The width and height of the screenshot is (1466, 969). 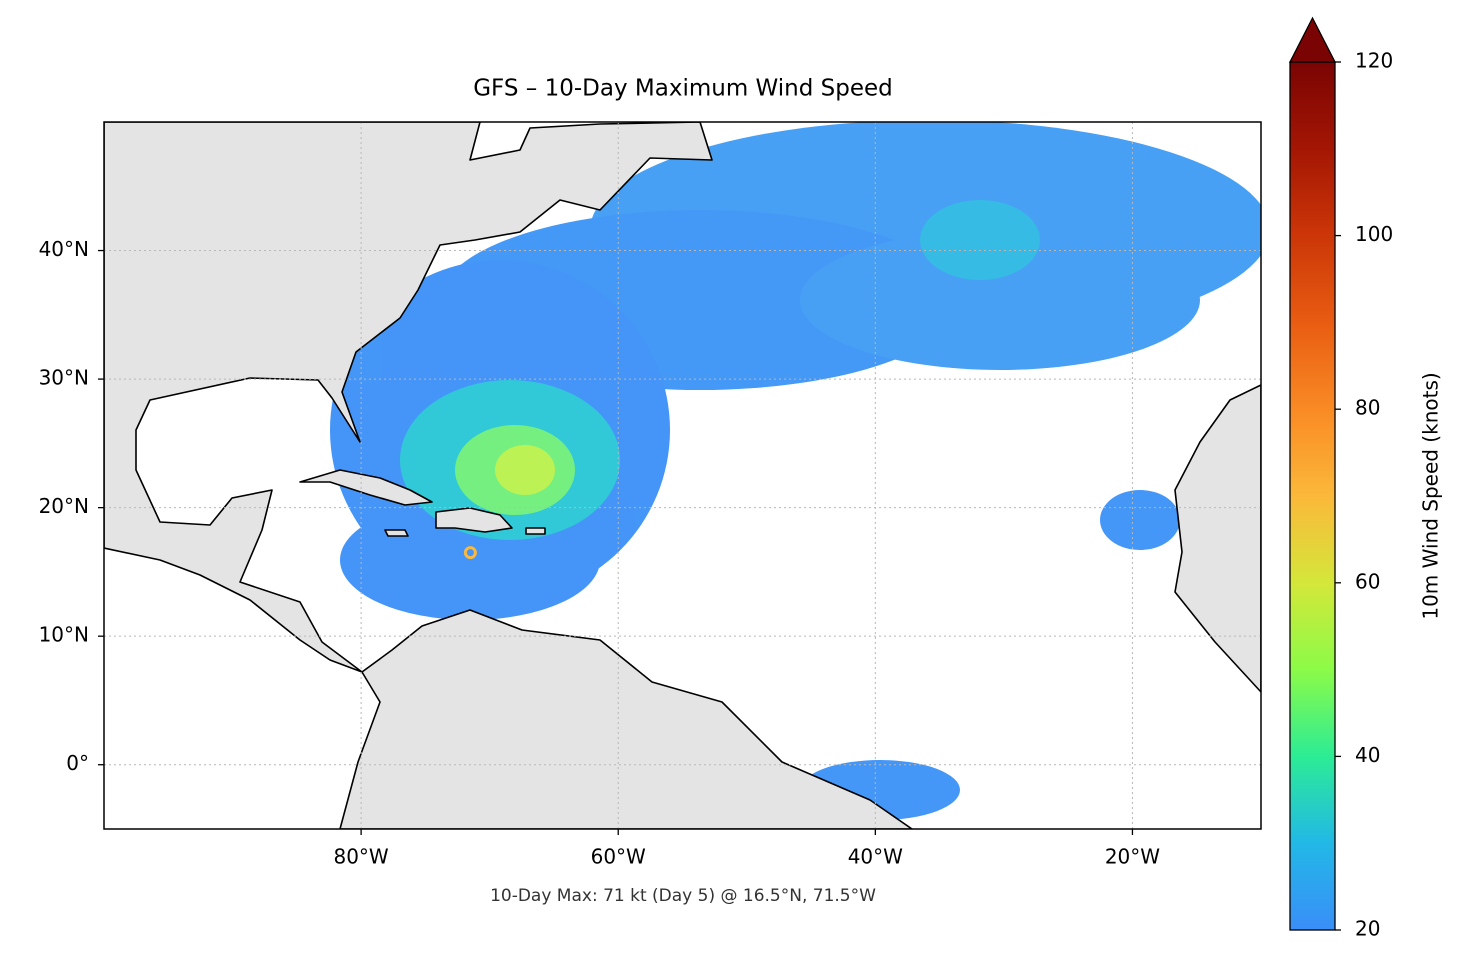 What do you see at coordinates (396, 533) in the screenshot?
I see `jamaica` at bounding box center [396, 533].